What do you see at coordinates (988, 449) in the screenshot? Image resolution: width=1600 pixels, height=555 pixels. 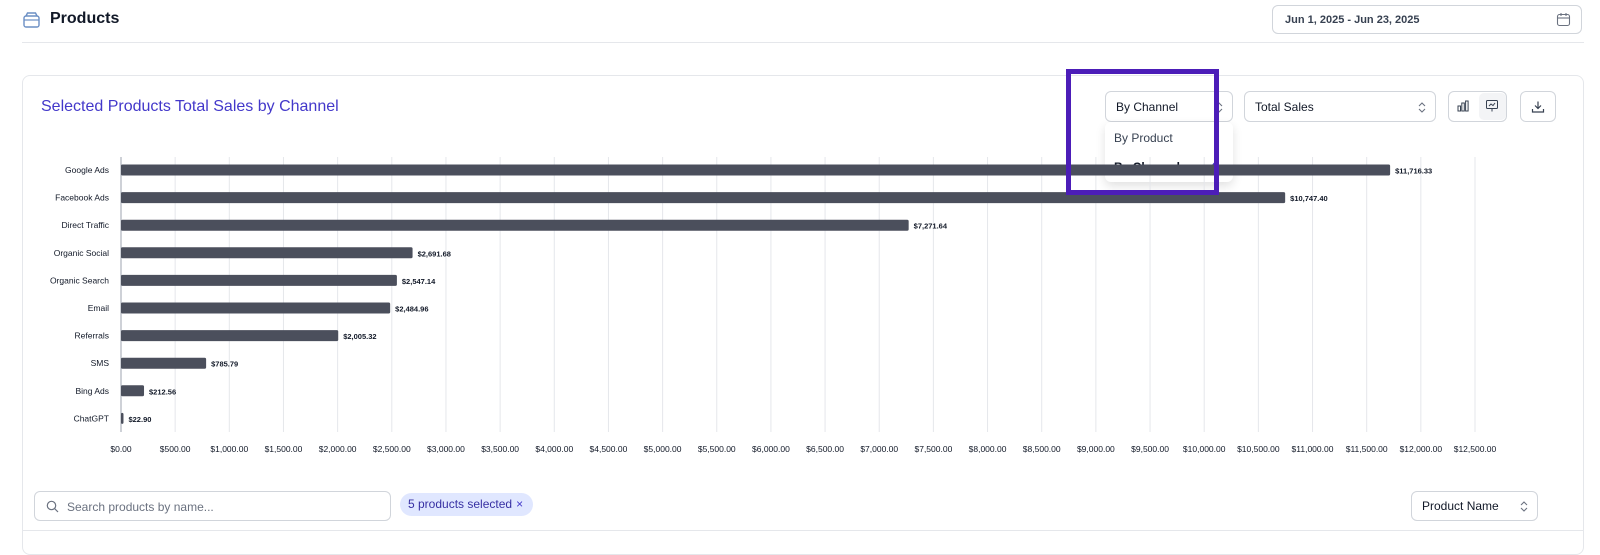 I see `x-tick-label: $8,000.00` at bounding box center [988, 449].